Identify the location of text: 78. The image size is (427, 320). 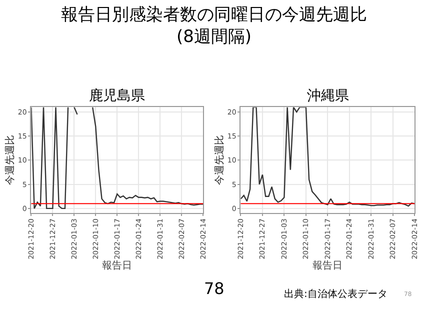
(214, 288).